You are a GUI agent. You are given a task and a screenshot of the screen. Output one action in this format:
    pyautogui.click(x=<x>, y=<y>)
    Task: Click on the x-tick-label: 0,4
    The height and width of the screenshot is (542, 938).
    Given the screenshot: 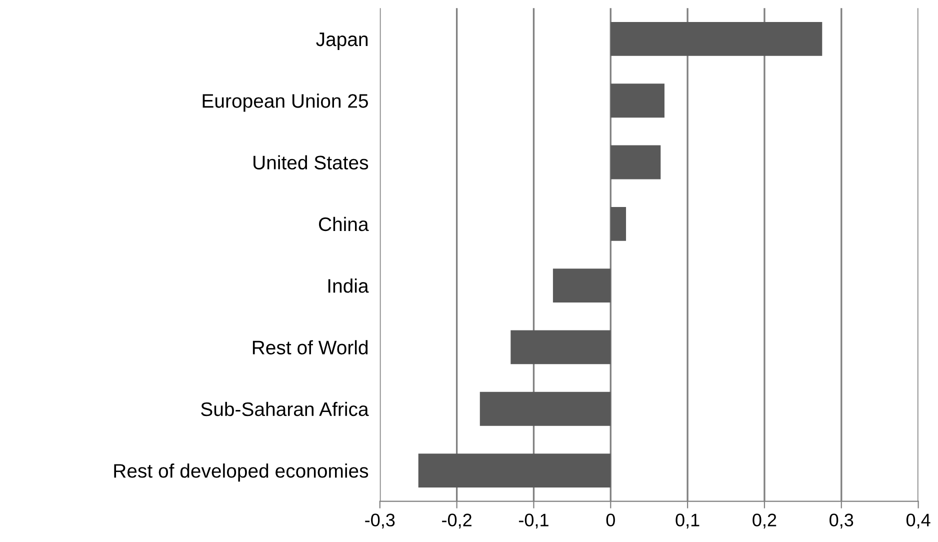 What is the action you would take?
    pyautogui.click(x=918, y=521)
    